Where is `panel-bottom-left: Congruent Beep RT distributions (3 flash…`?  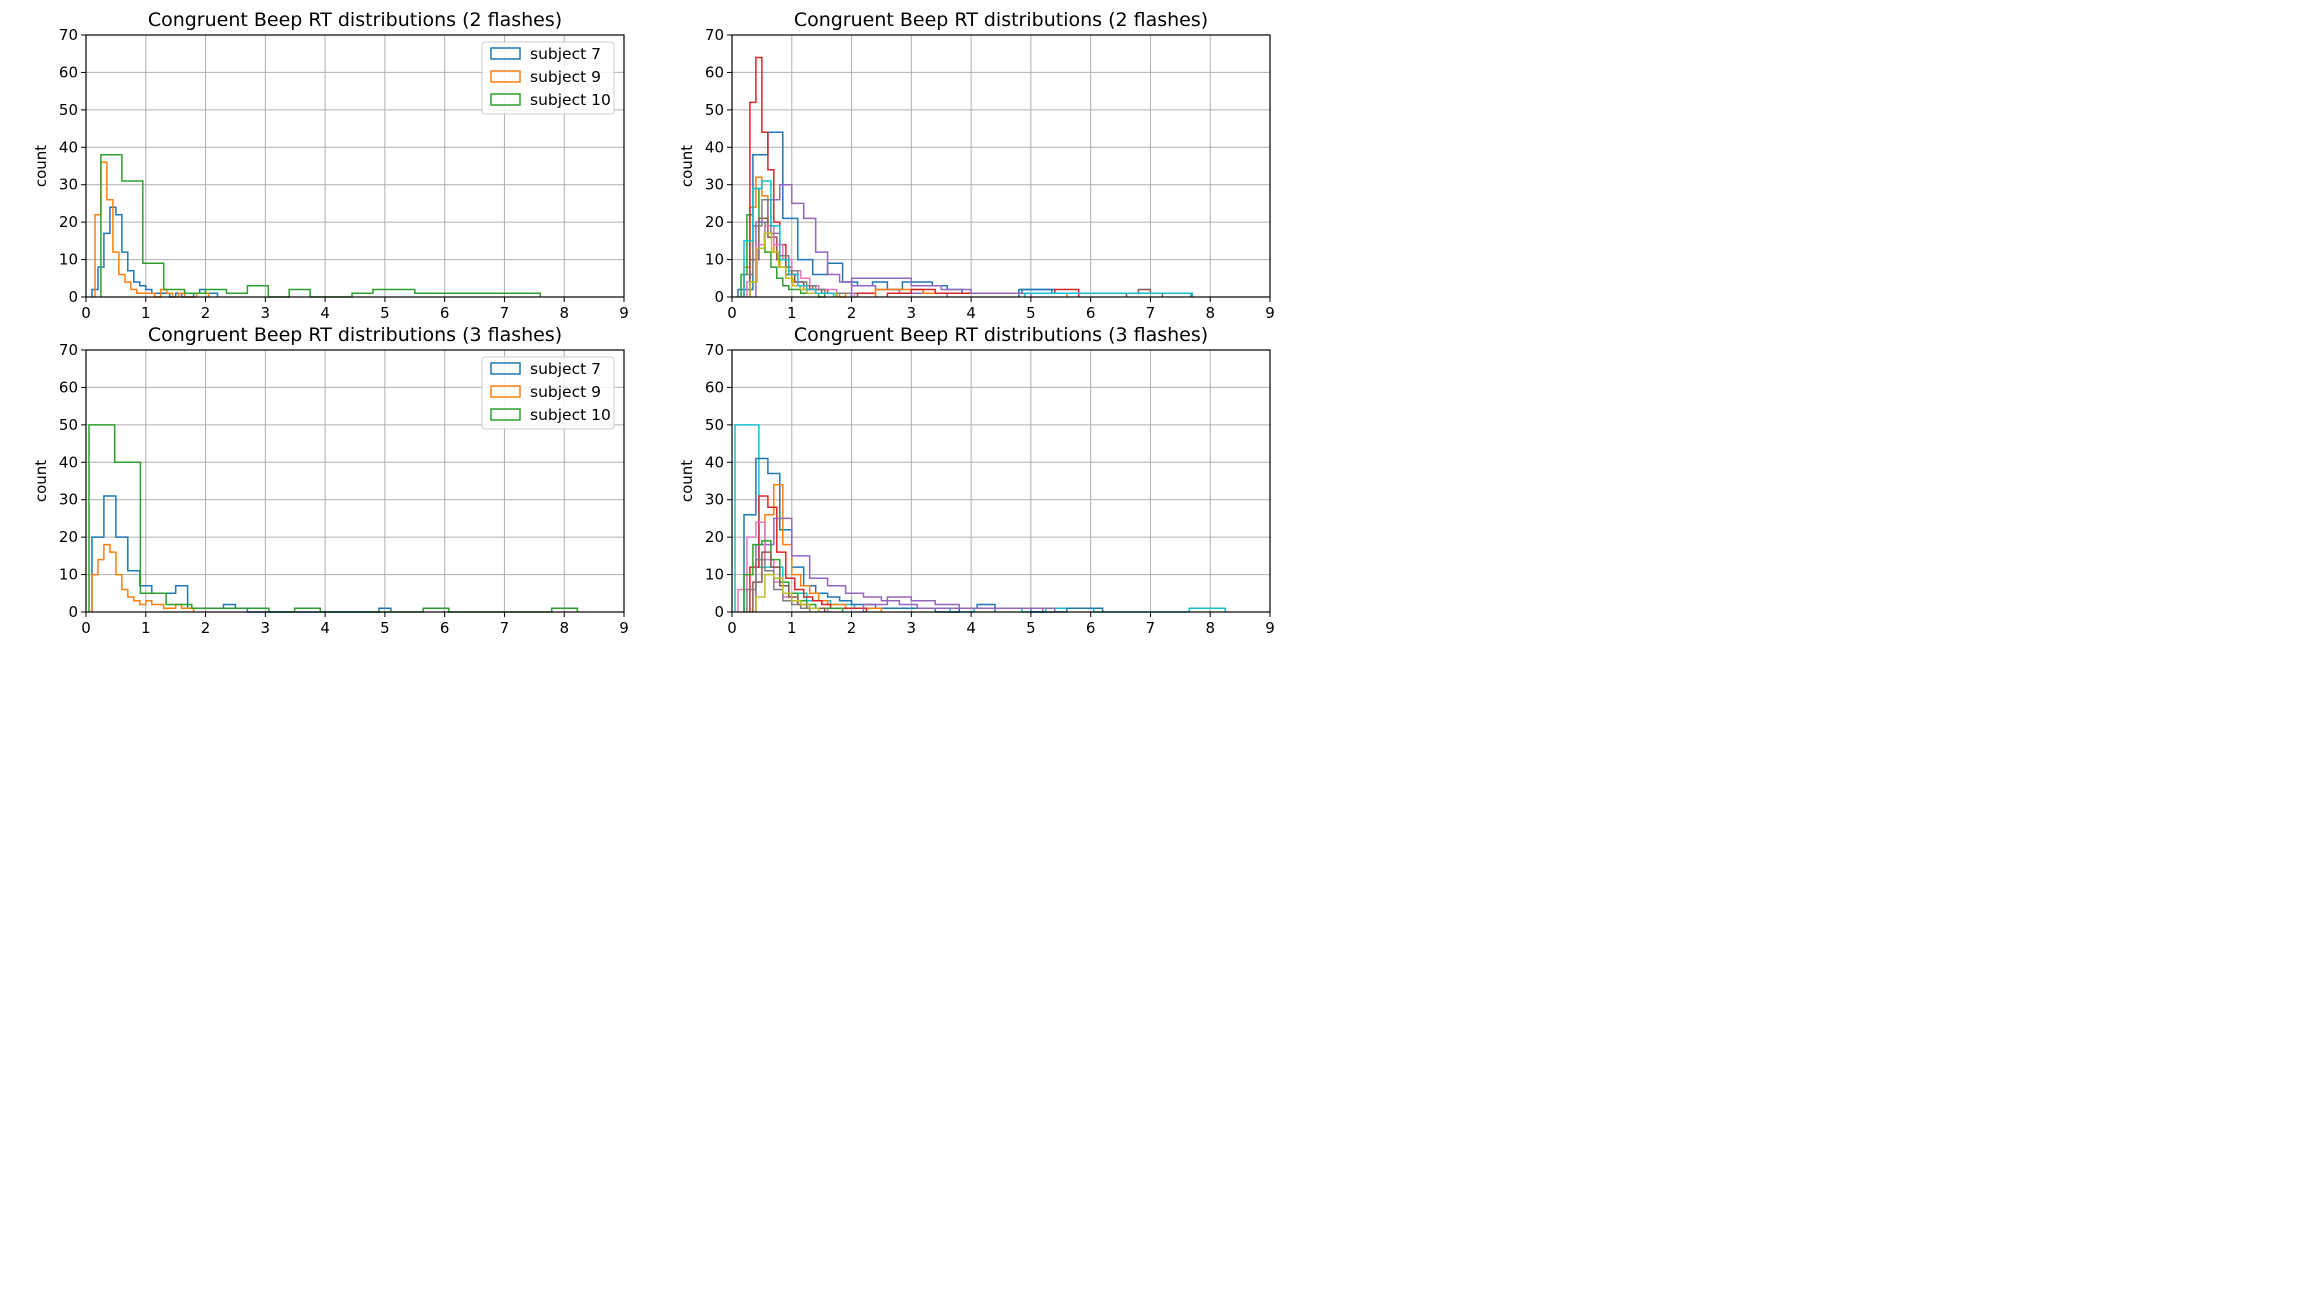
panel-bottom-left: Congruent Beep RT distributions (3 flash… is located at coordinates (330, 480).